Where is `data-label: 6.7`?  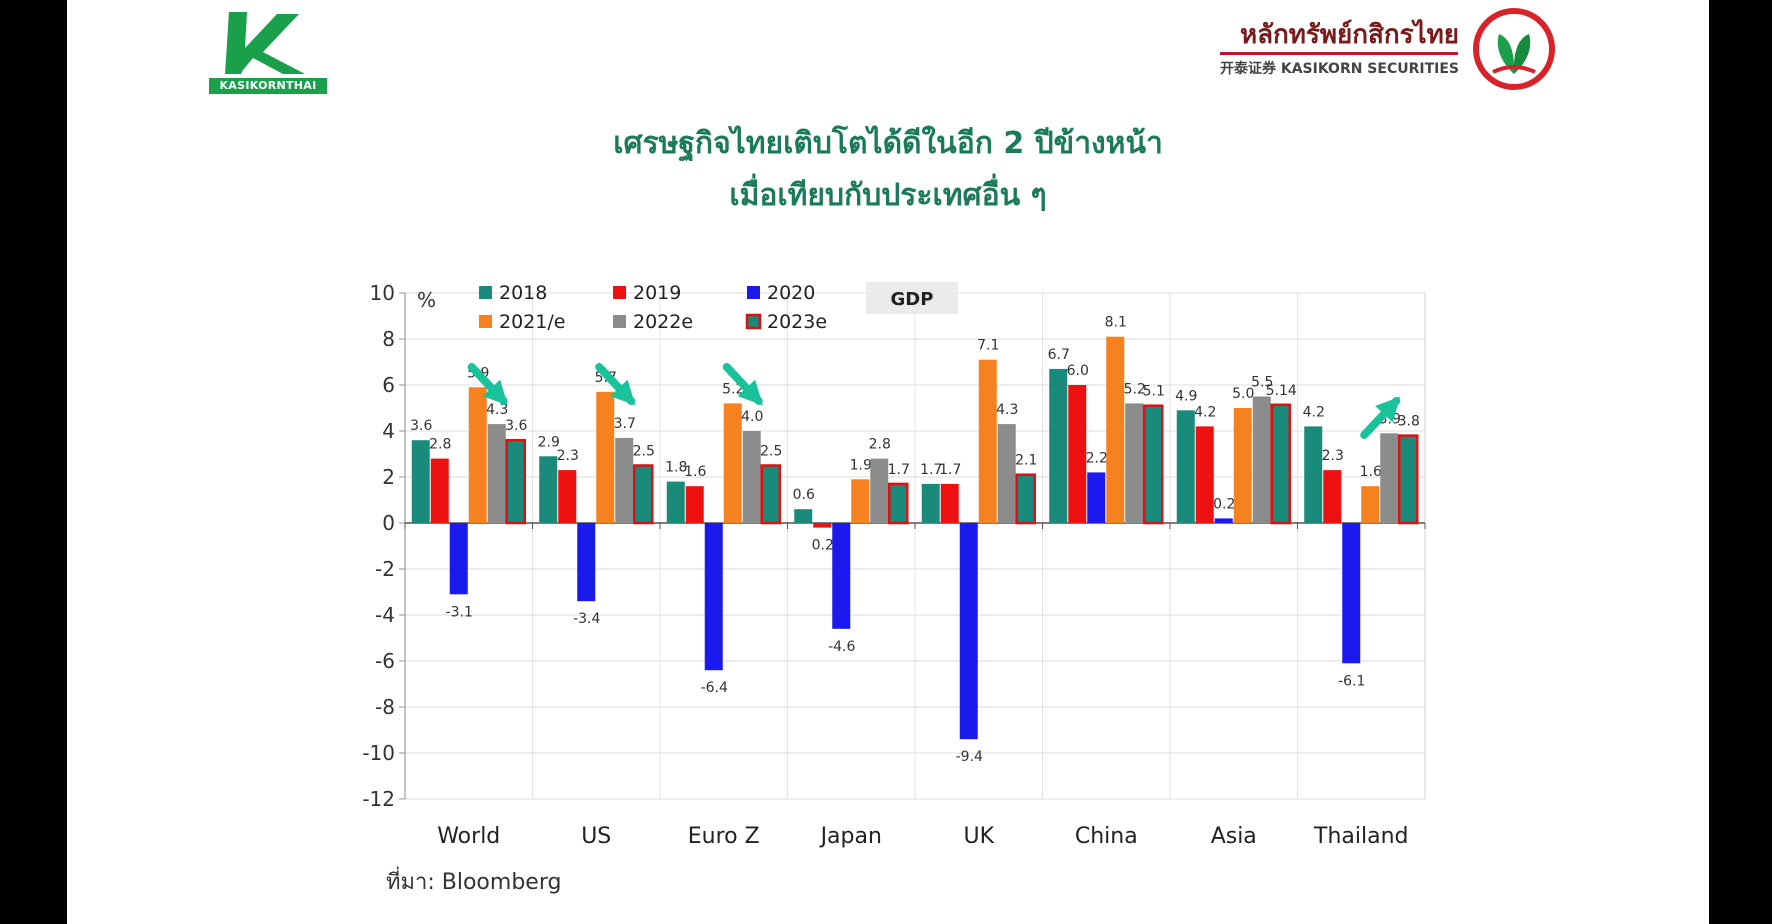
data-label: 6.7 is located at coordinates (1059, 355).